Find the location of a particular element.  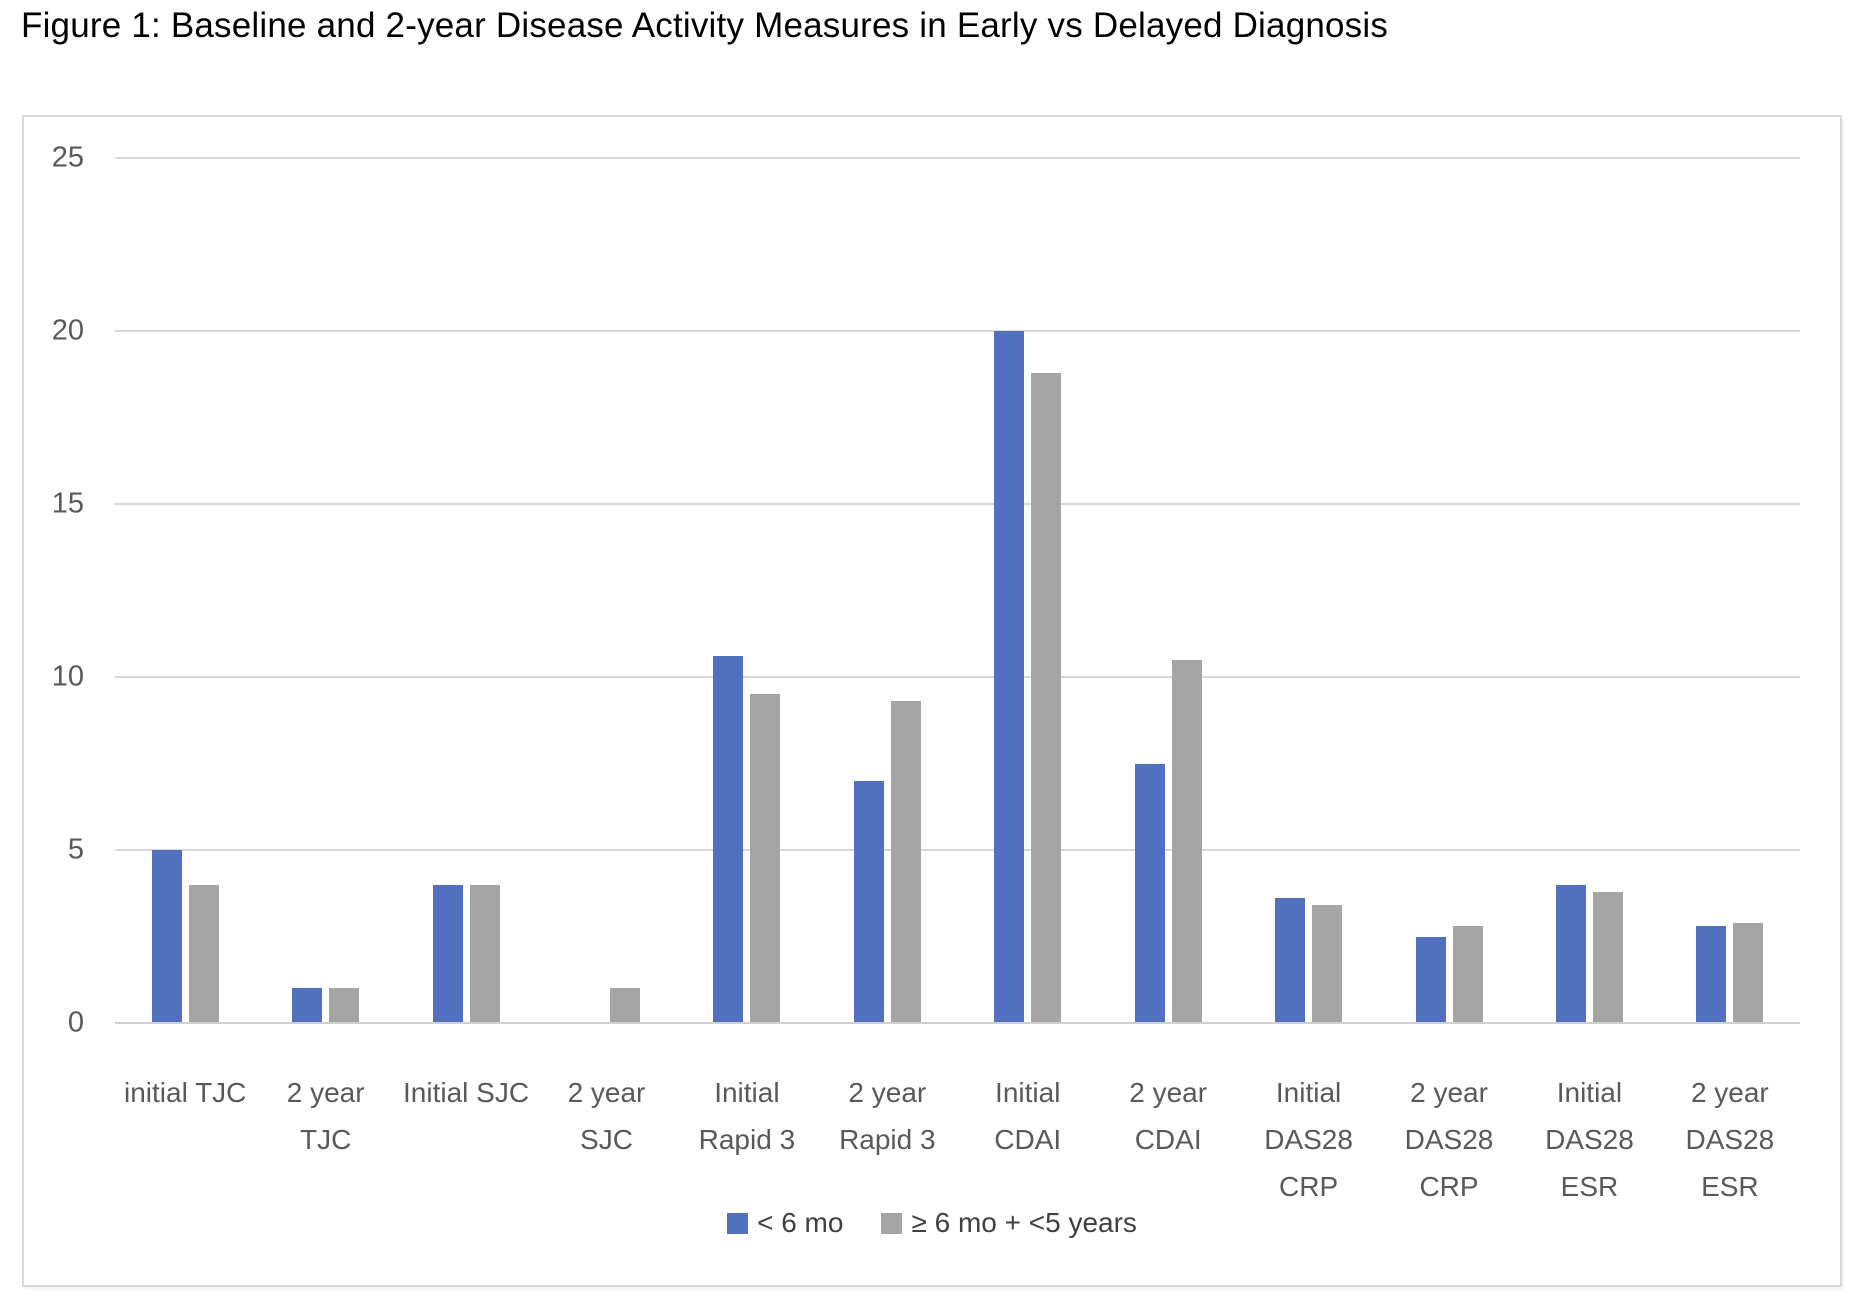

x-label-line: Initial SJC is located at coordinates (466, 1092).